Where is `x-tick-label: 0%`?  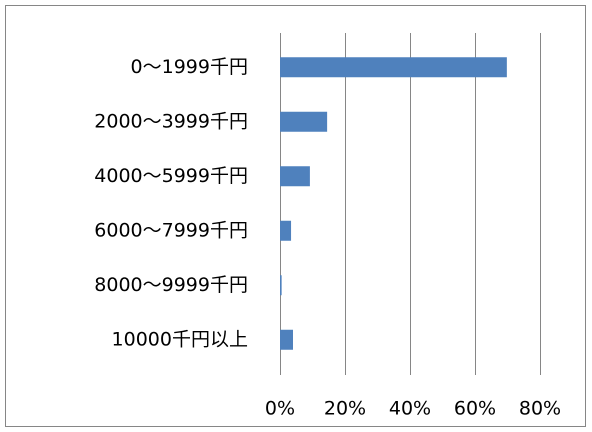 x-tick-label: 0% is located at coordinates (280, 409).